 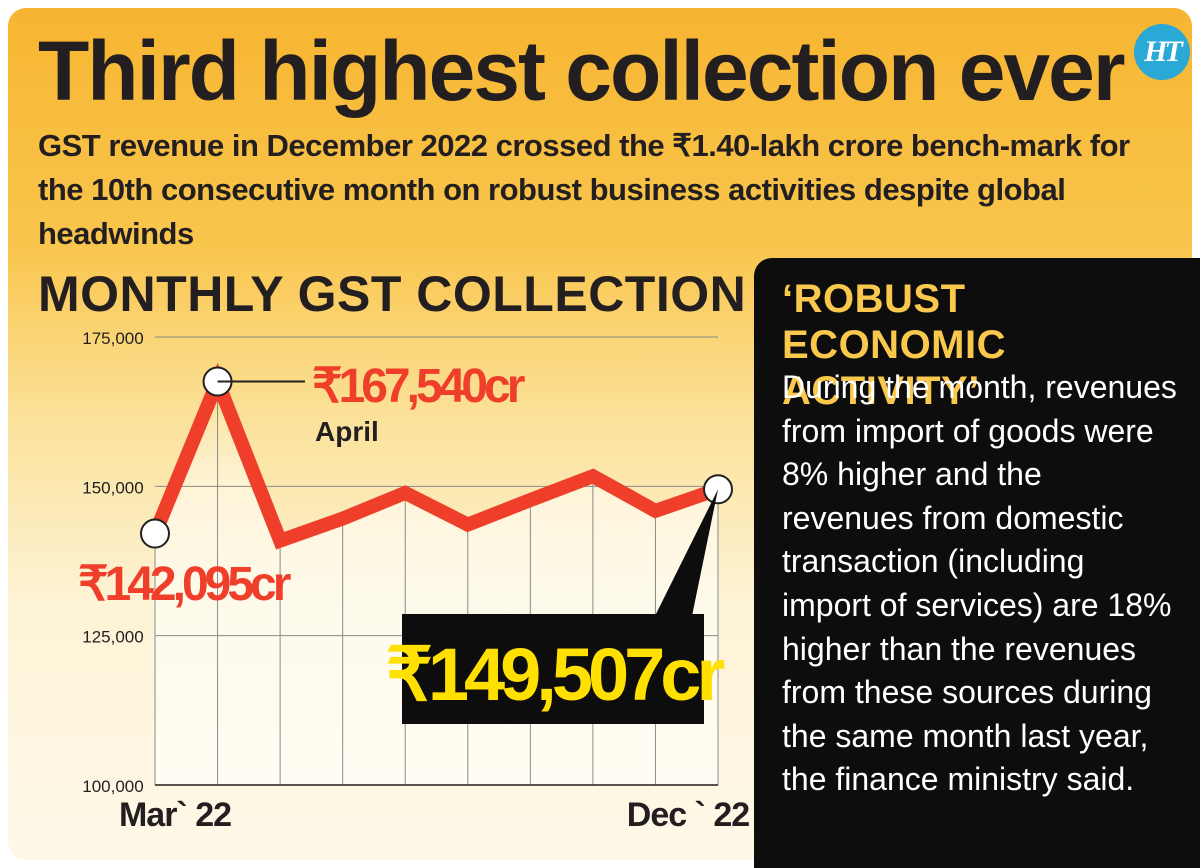 I want to click on series-line, so click(x=434, y=456).